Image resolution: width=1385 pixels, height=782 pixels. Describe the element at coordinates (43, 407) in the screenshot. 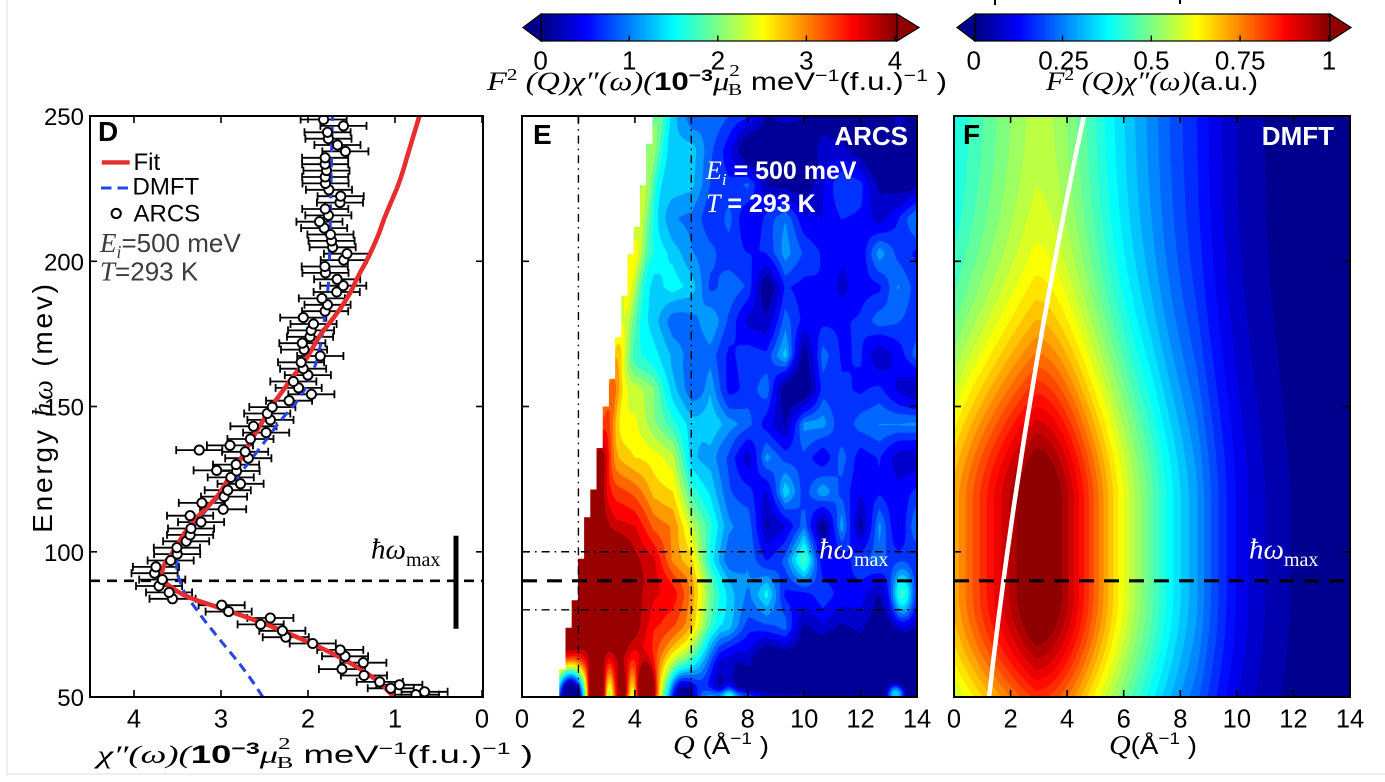

I see `svg-text: Energy ħω (mev)` at that location.